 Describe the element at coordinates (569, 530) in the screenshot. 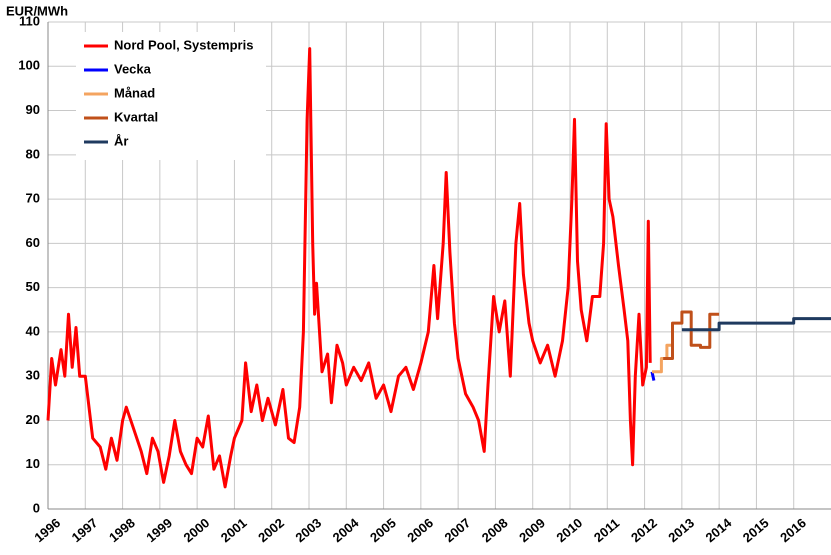

I see `x-tick-label: 2010` at that location.